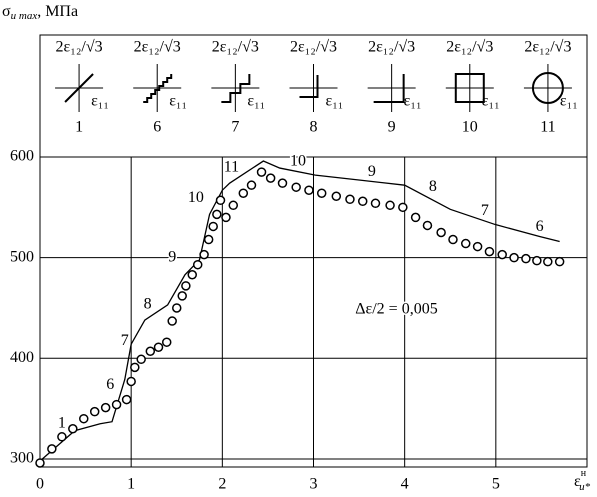 This screenshot has height=497, width=597. Describe the element at coordinates (22, 458) in the screenshot. I see `y-tick-label: 300` at that location.